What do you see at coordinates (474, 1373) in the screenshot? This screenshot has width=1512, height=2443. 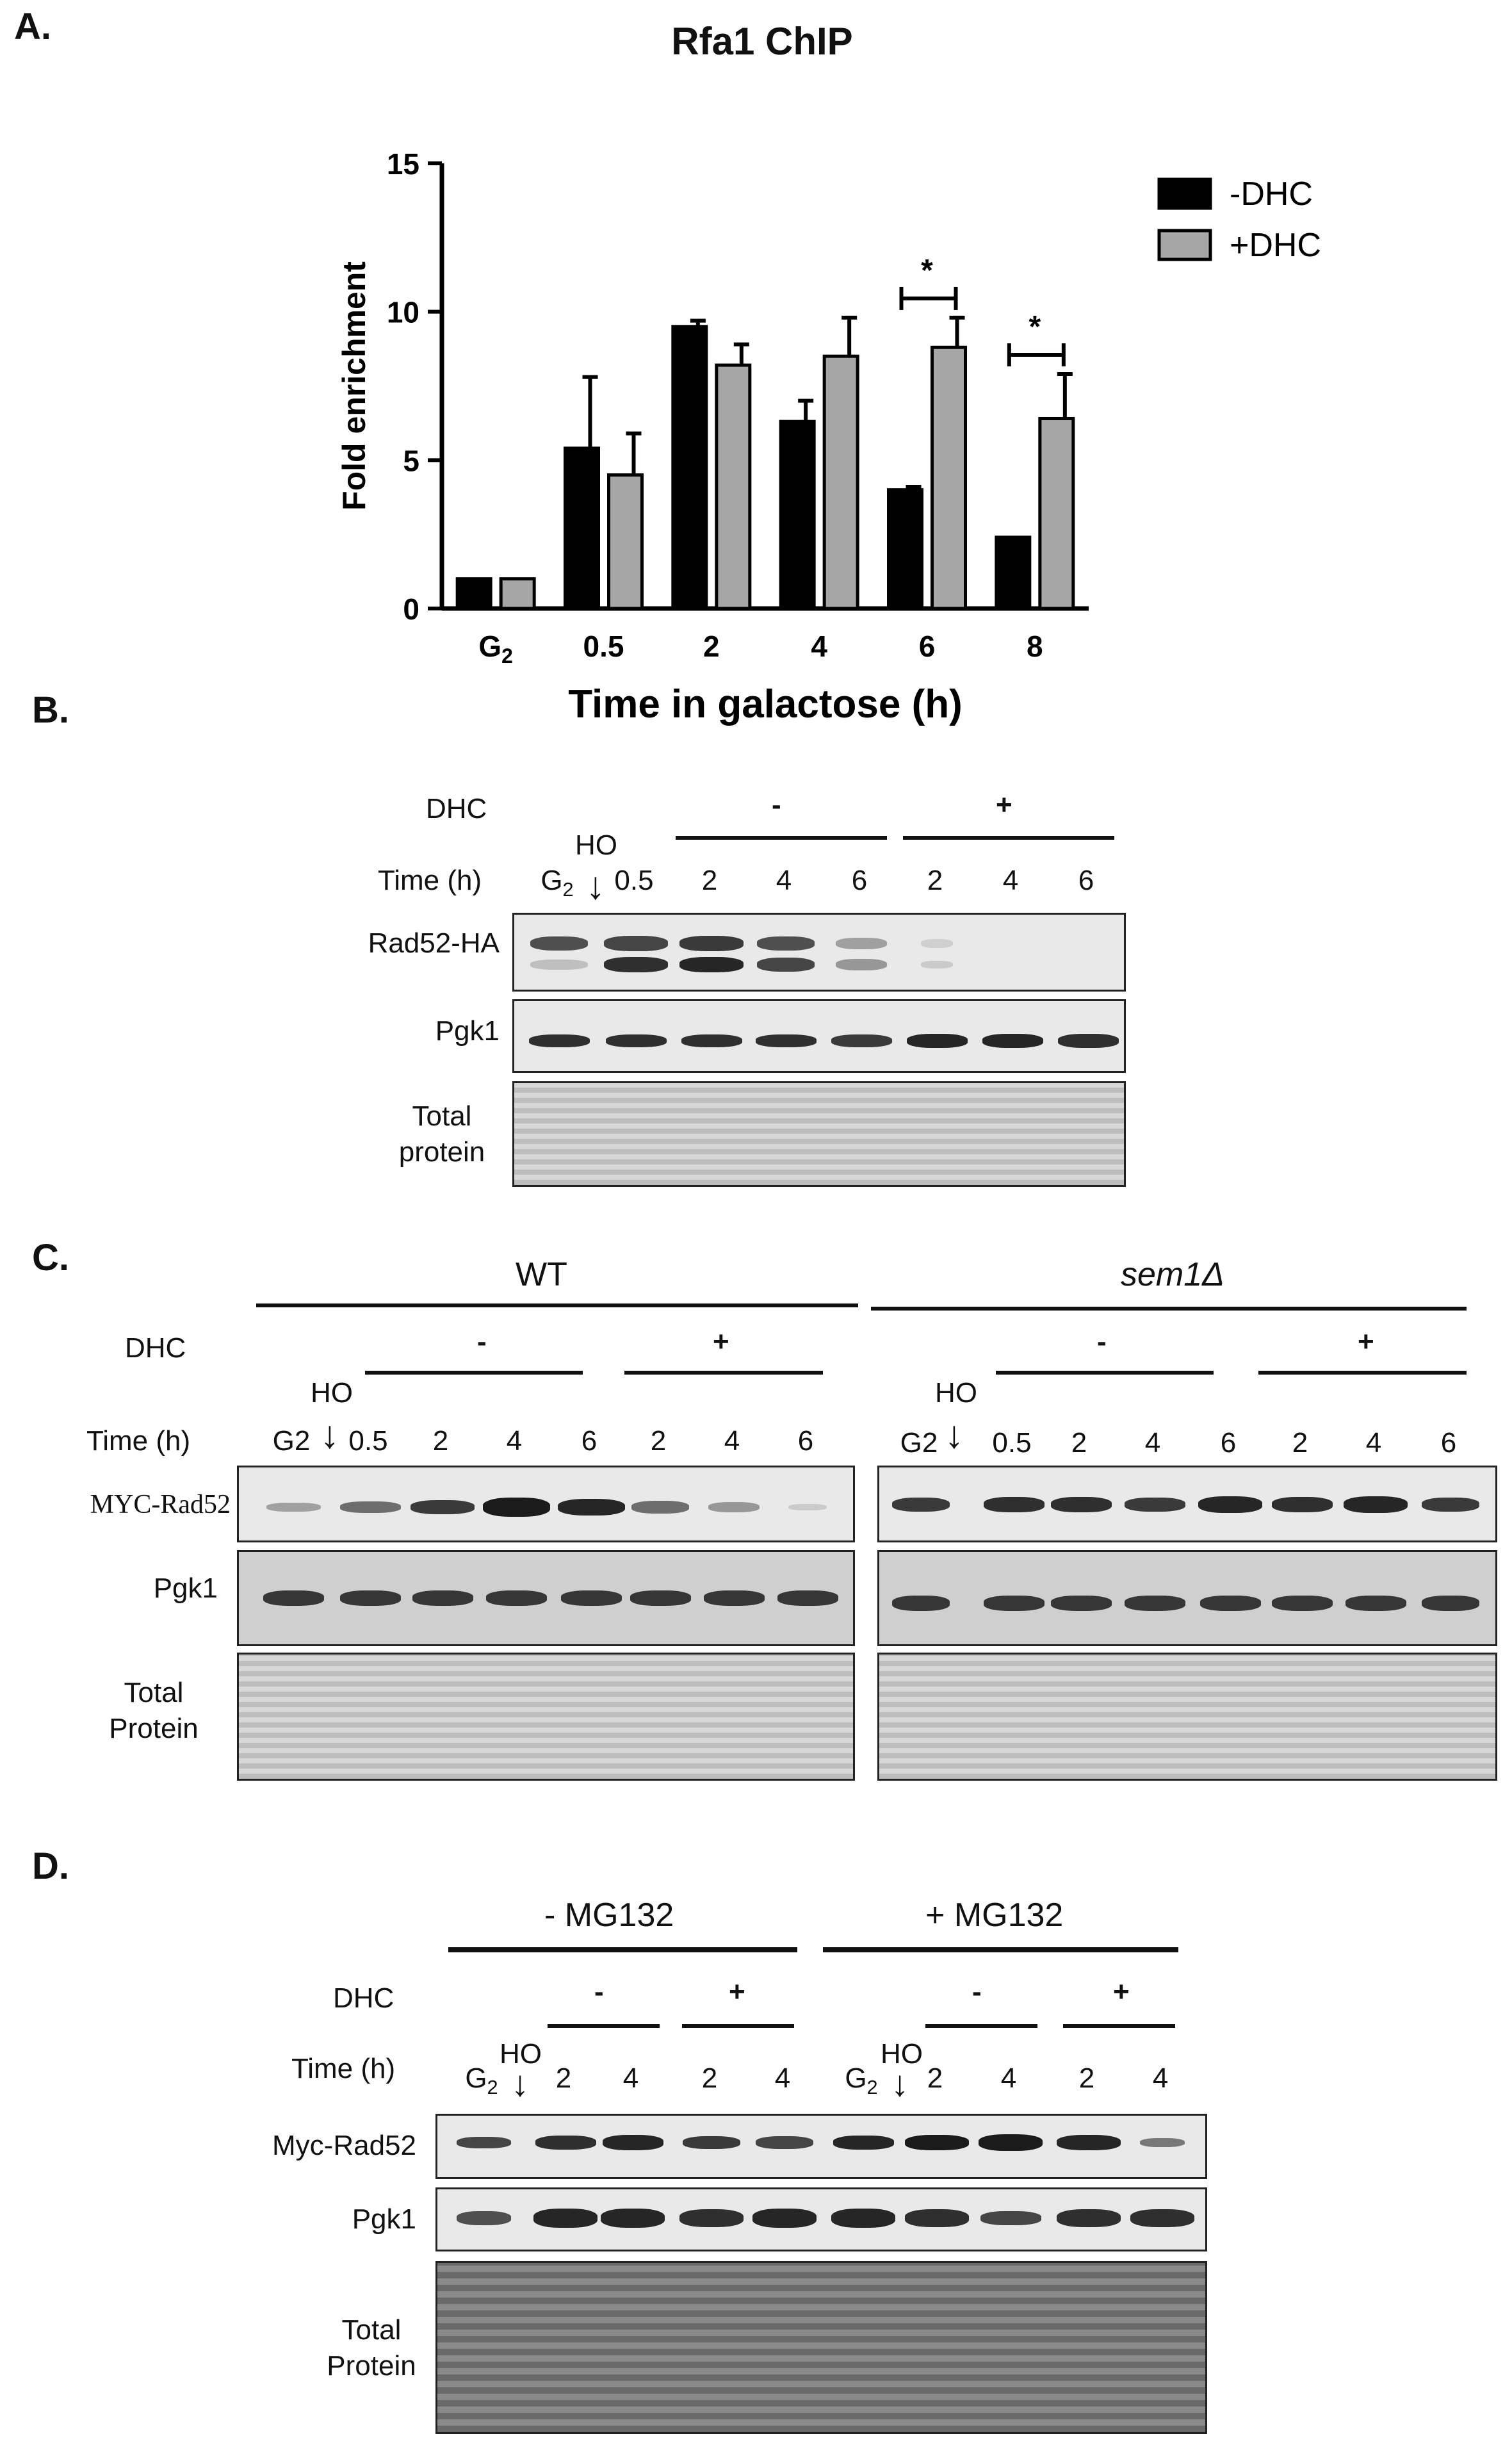 I see `wt-minus-line` at bounding box center [474, 1373].